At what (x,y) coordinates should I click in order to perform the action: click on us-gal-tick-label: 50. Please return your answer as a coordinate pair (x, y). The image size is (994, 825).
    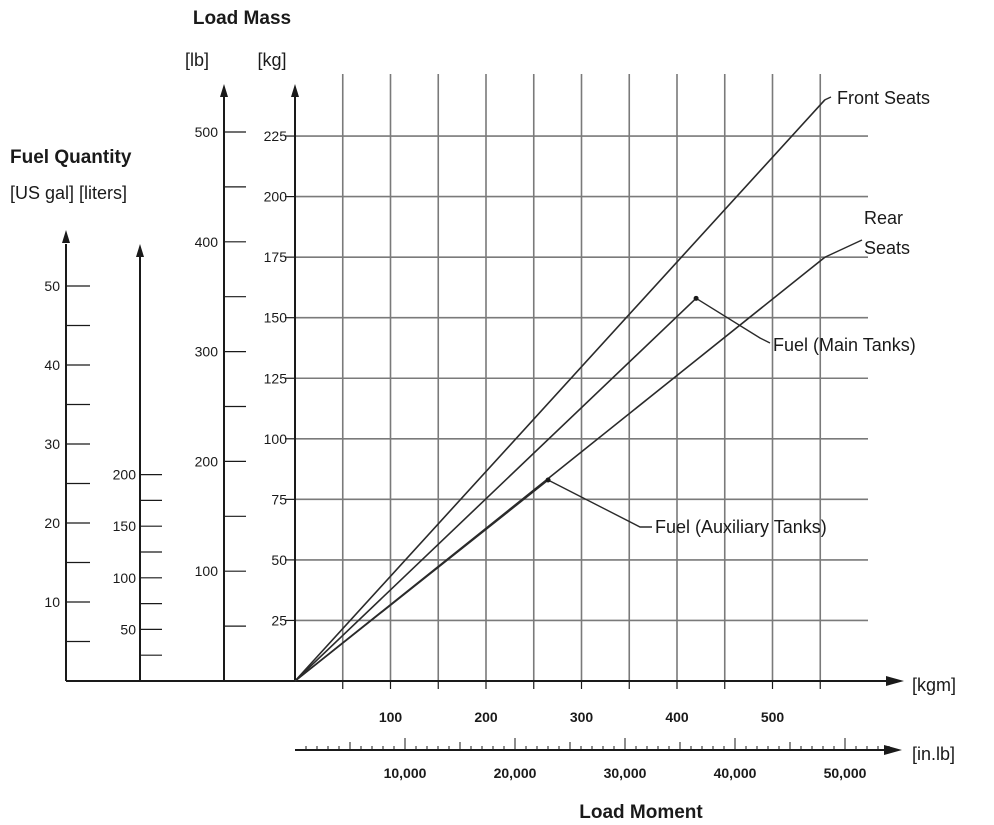
    Looking at the image, I should click on (52, 286).